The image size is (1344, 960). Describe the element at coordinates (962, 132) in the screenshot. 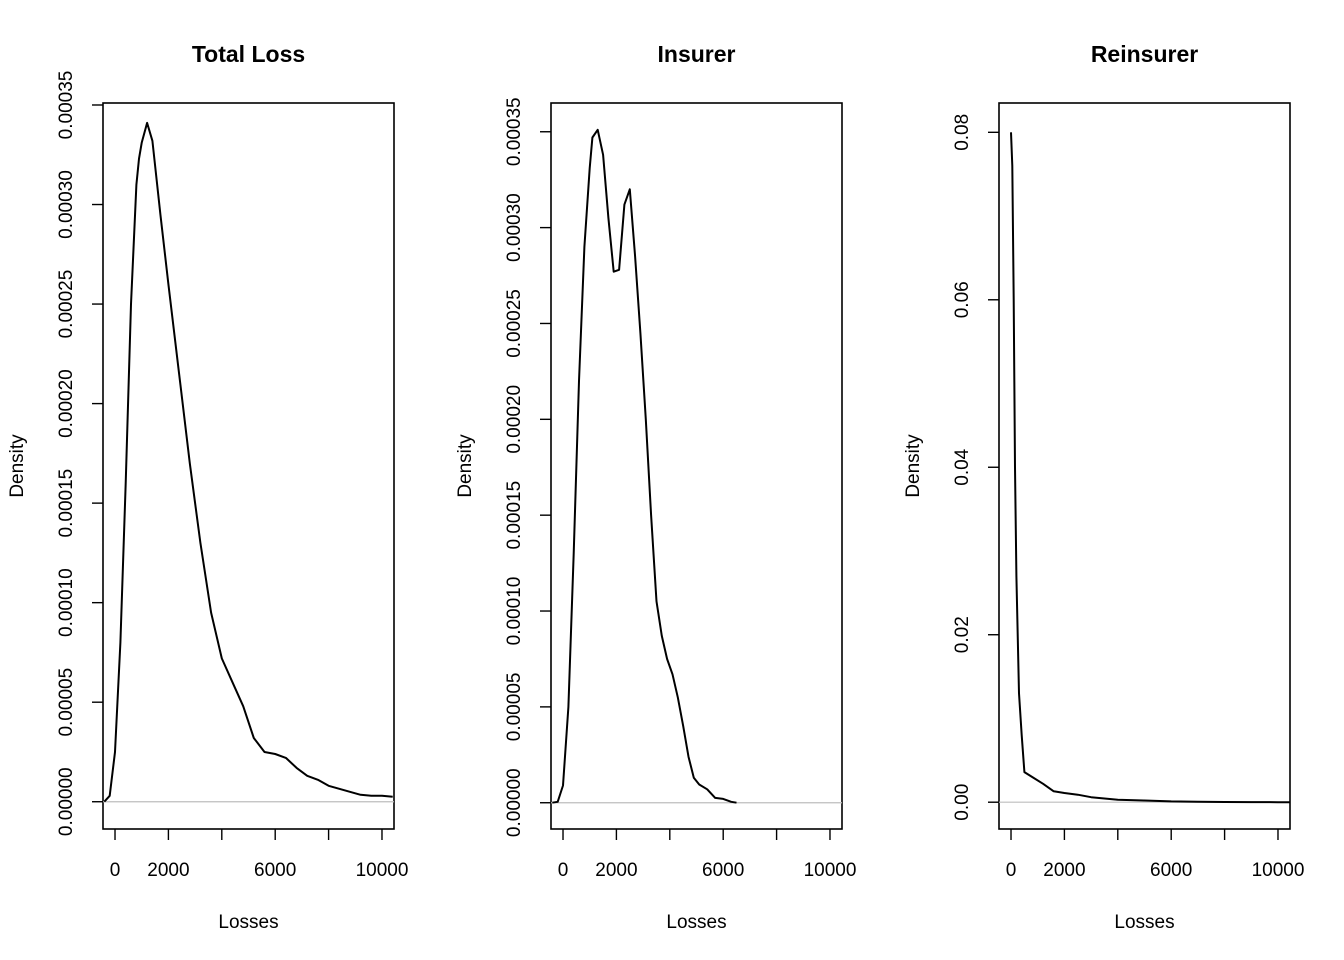

I see `y-tick-label: 0.08` at that location.